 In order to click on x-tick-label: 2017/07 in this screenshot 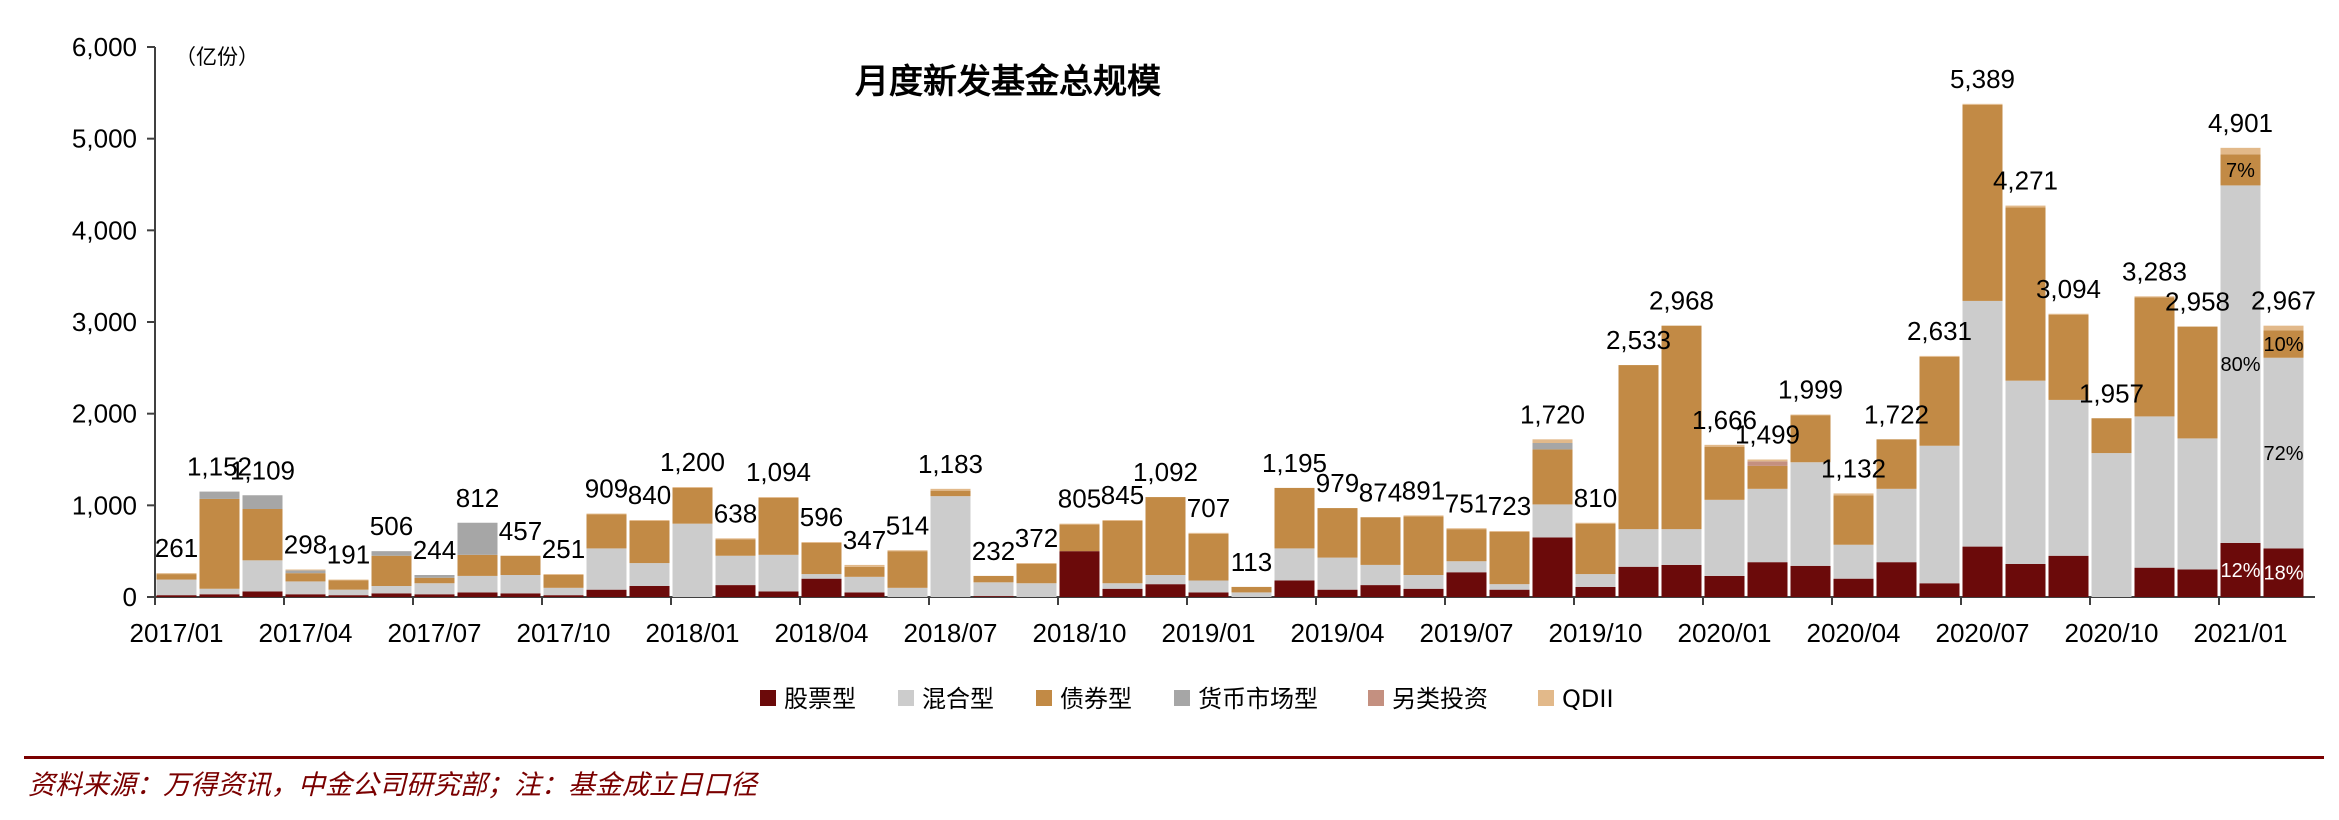, I will do `click(435, 633)`.